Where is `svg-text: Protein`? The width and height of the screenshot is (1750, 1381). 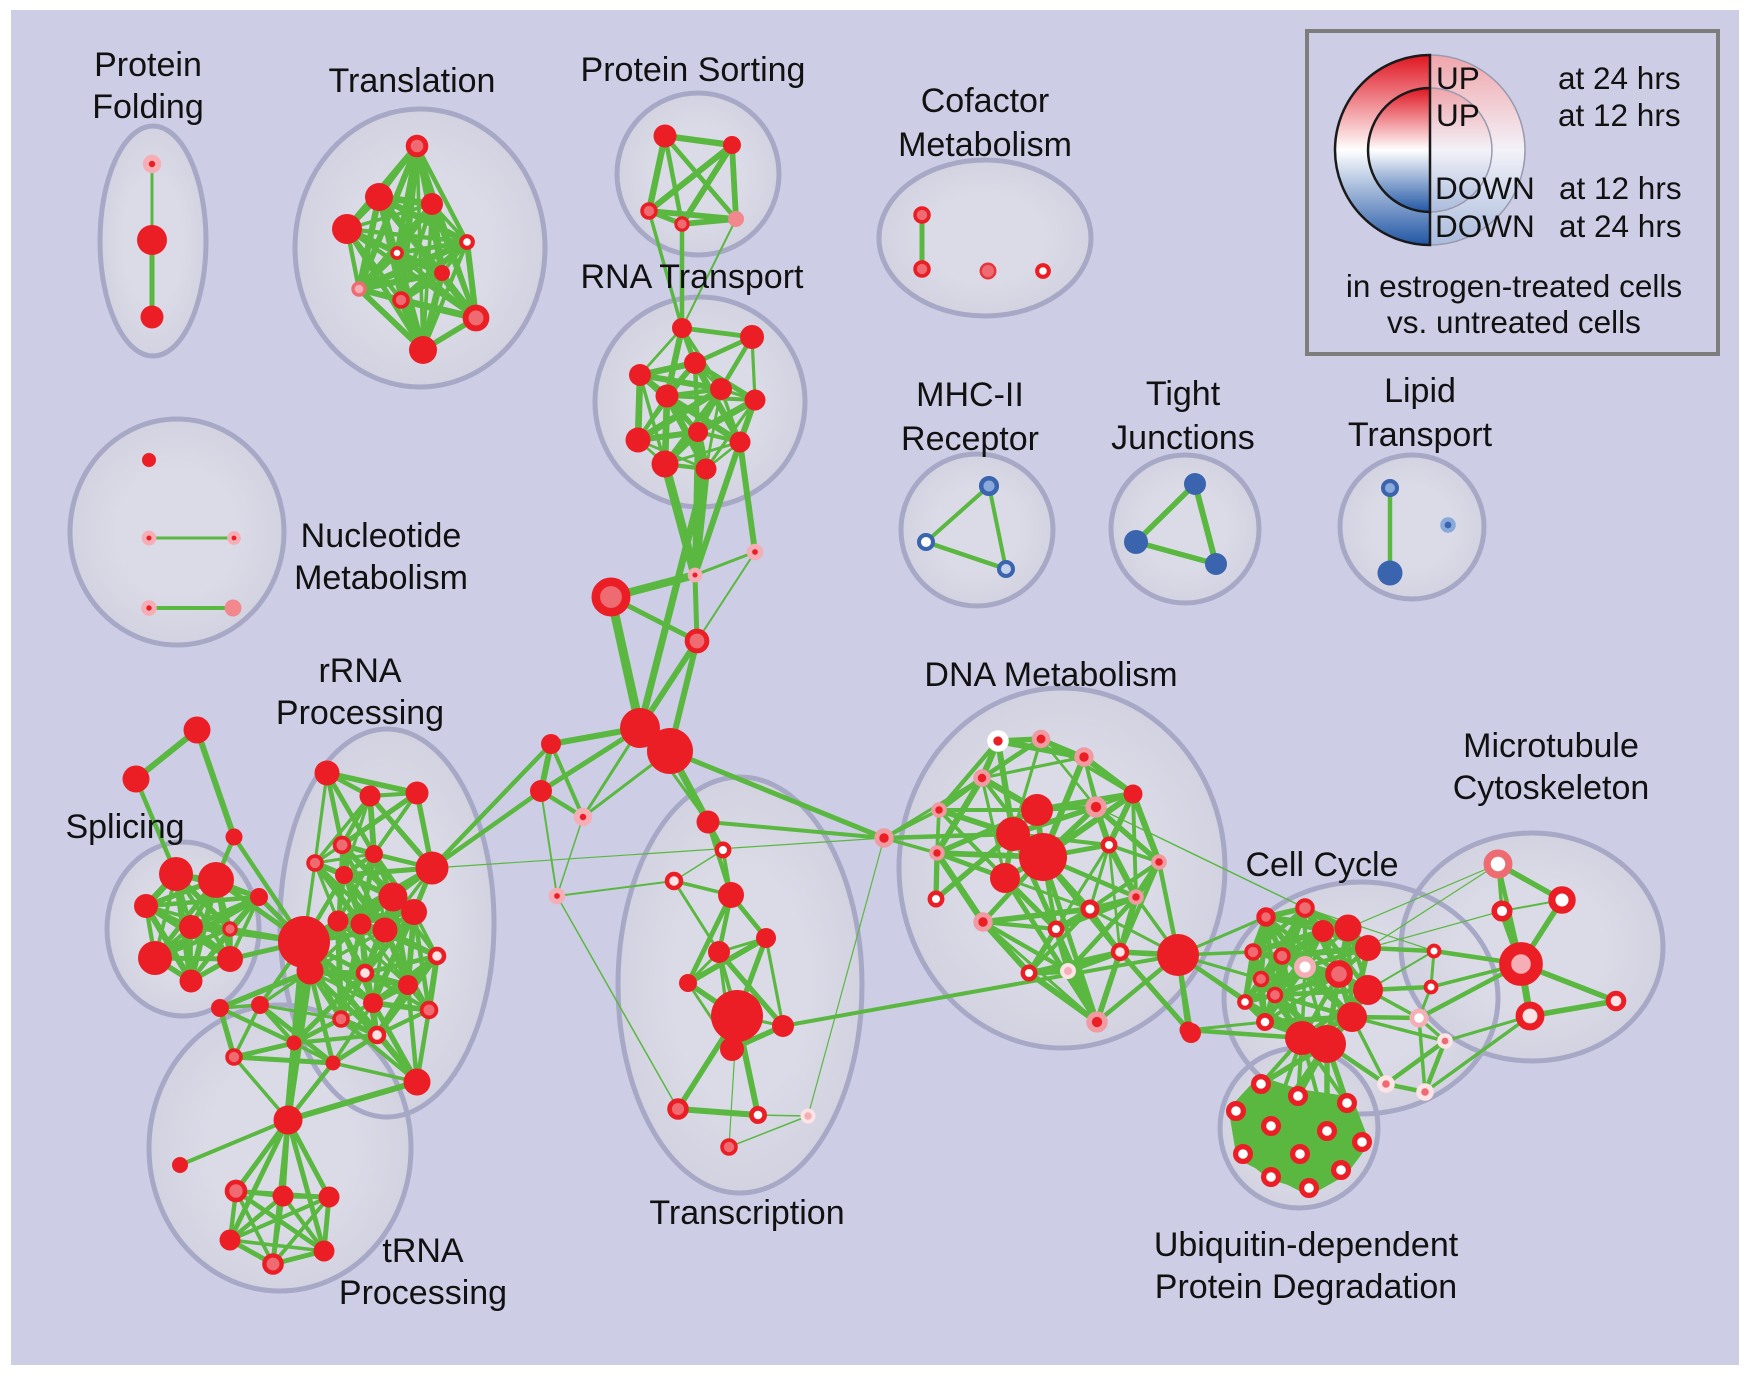
svg-text: Protein is located at coordinates (148, 65).